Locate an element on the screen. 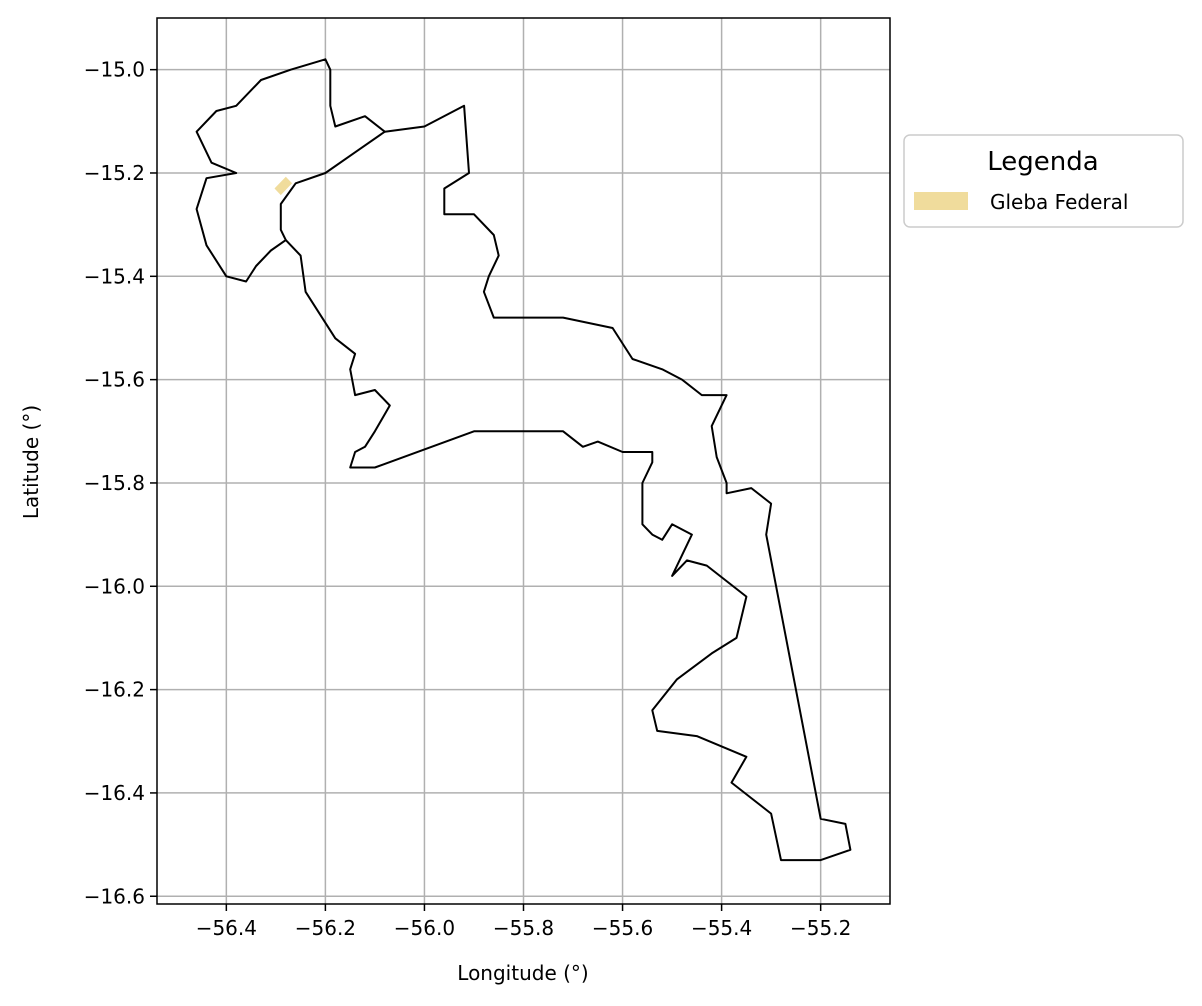  y-tick-label: −15.2 is located at coordinates (114, 173).